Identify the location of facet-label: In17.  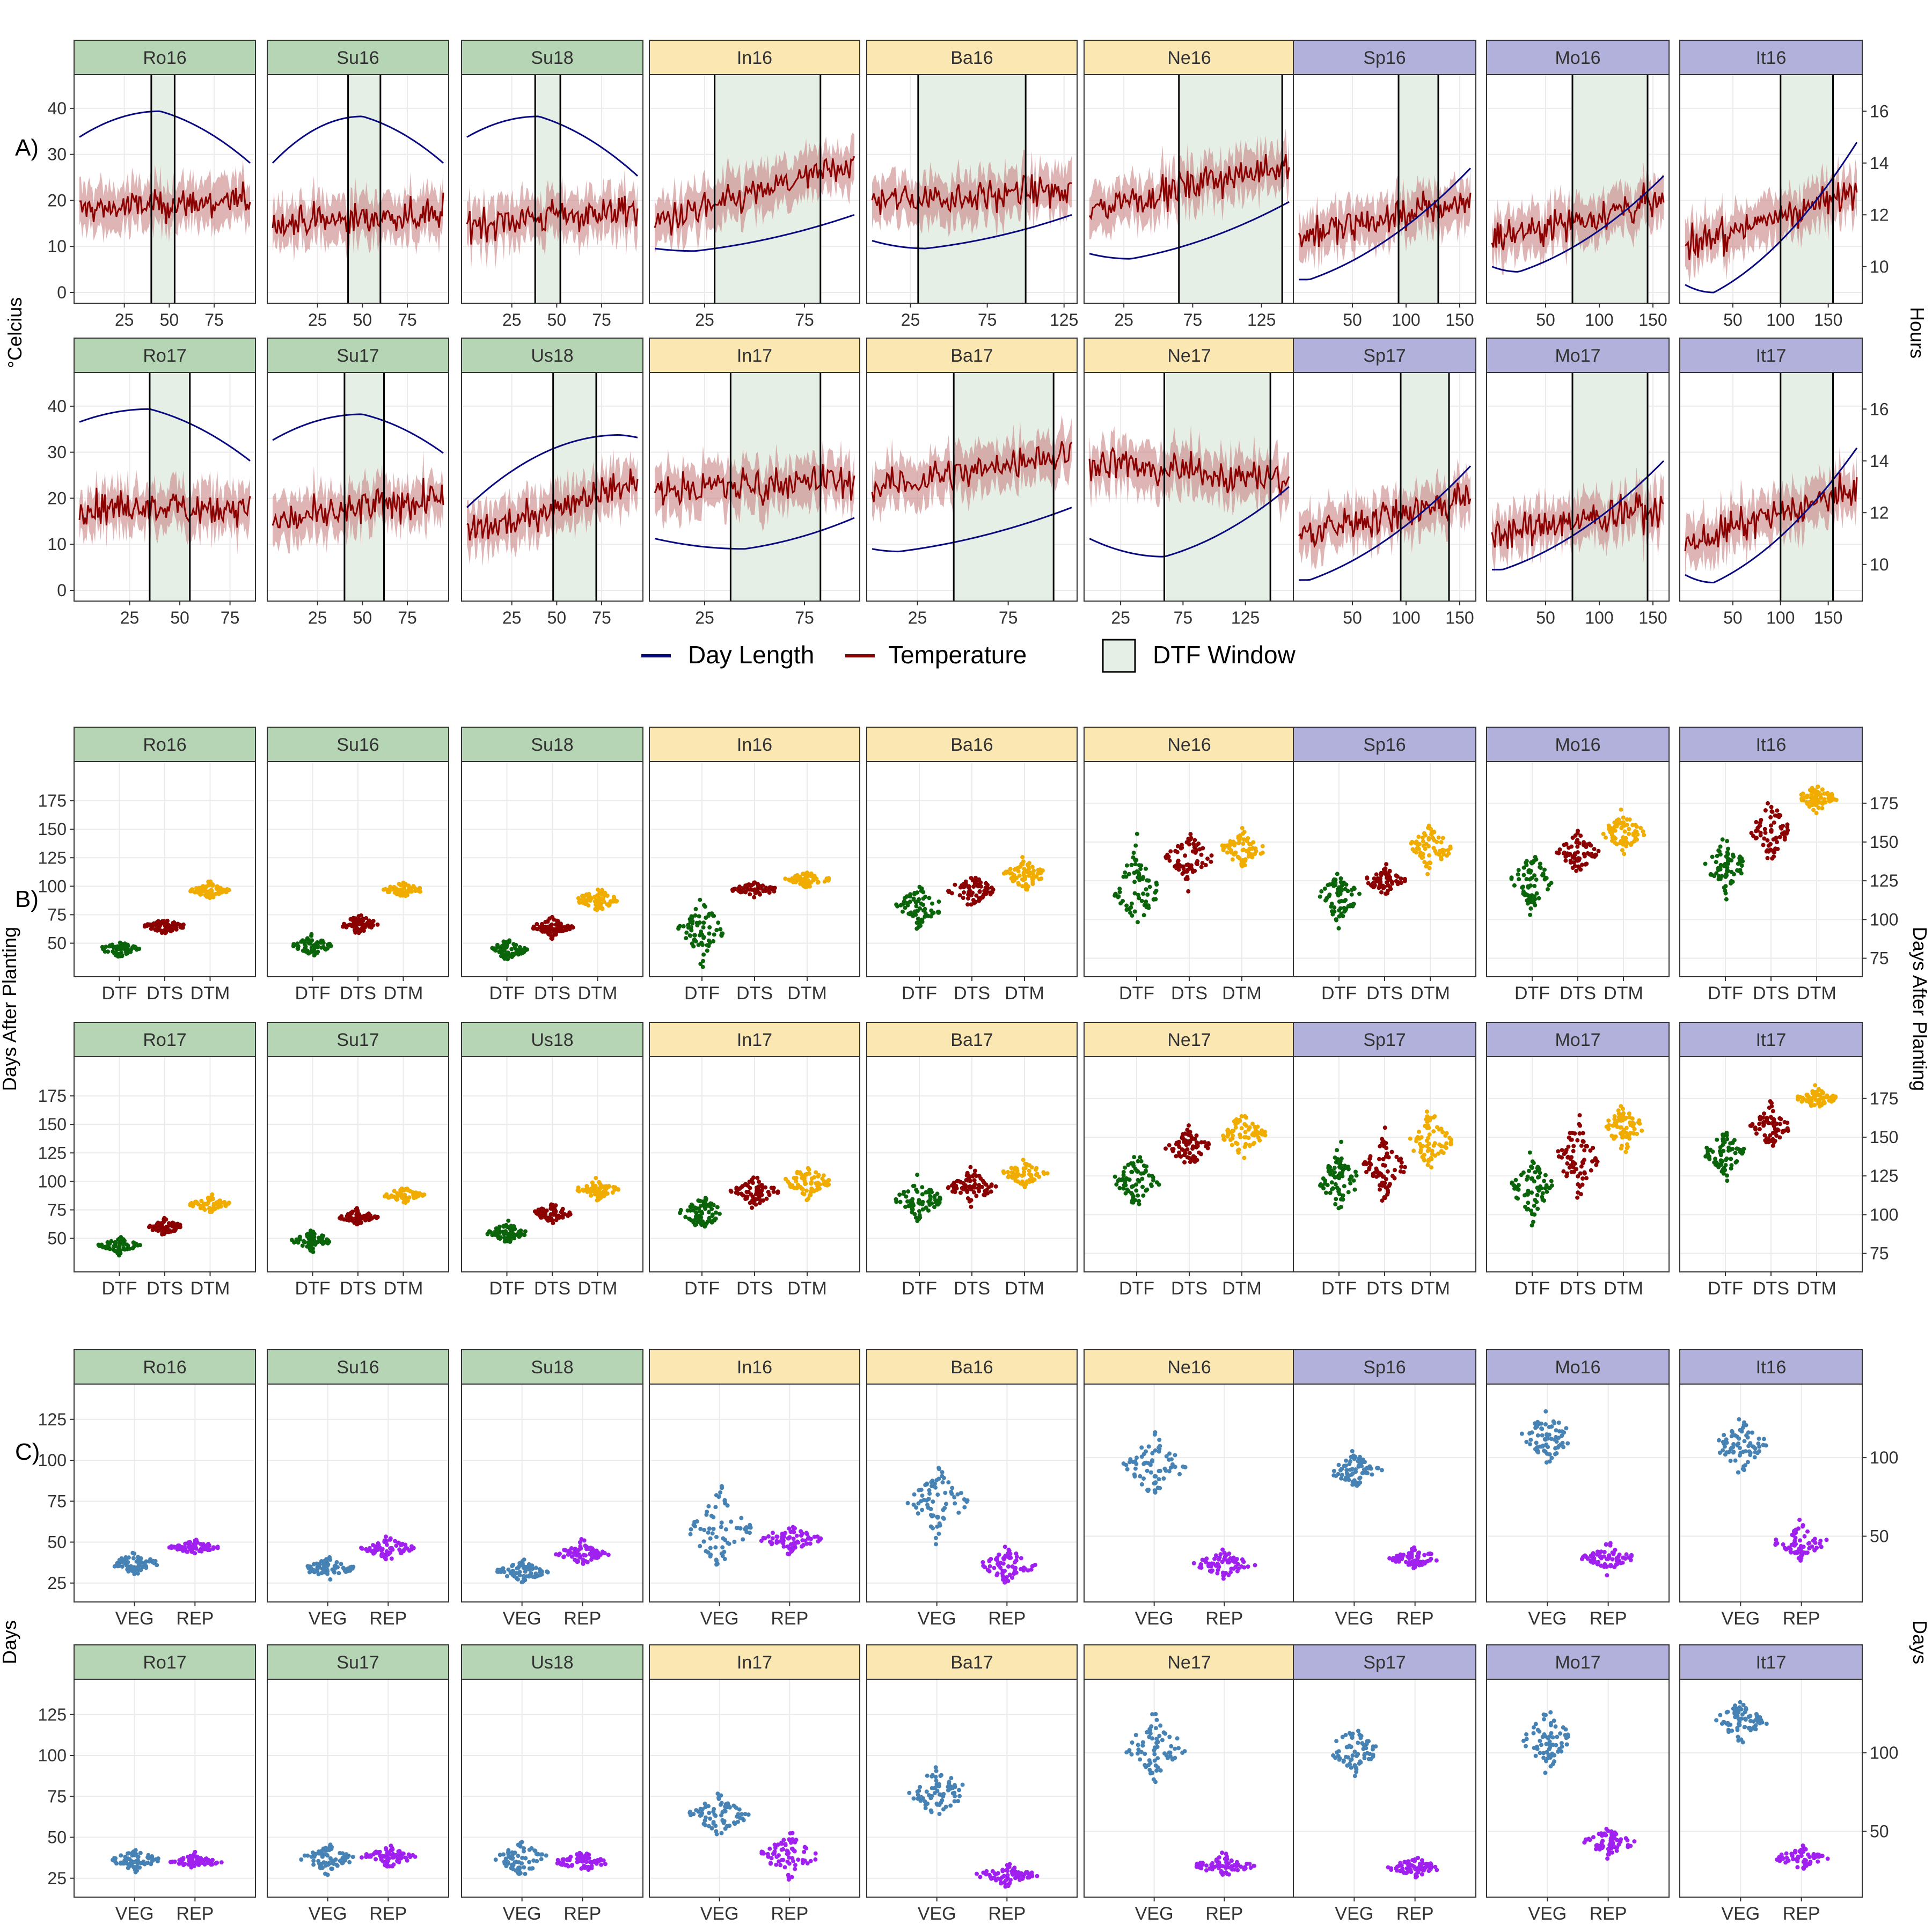
(754, 356).